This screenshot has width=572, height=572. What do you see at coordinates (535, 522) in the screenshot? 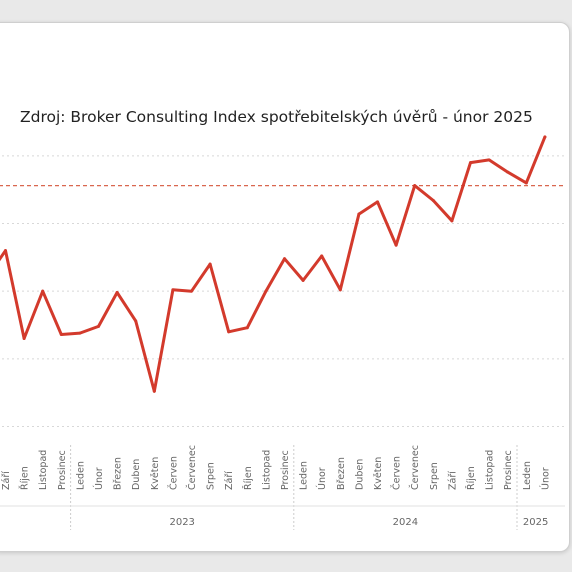
I see `year-label: 2025` at bounding box center [535, 522].